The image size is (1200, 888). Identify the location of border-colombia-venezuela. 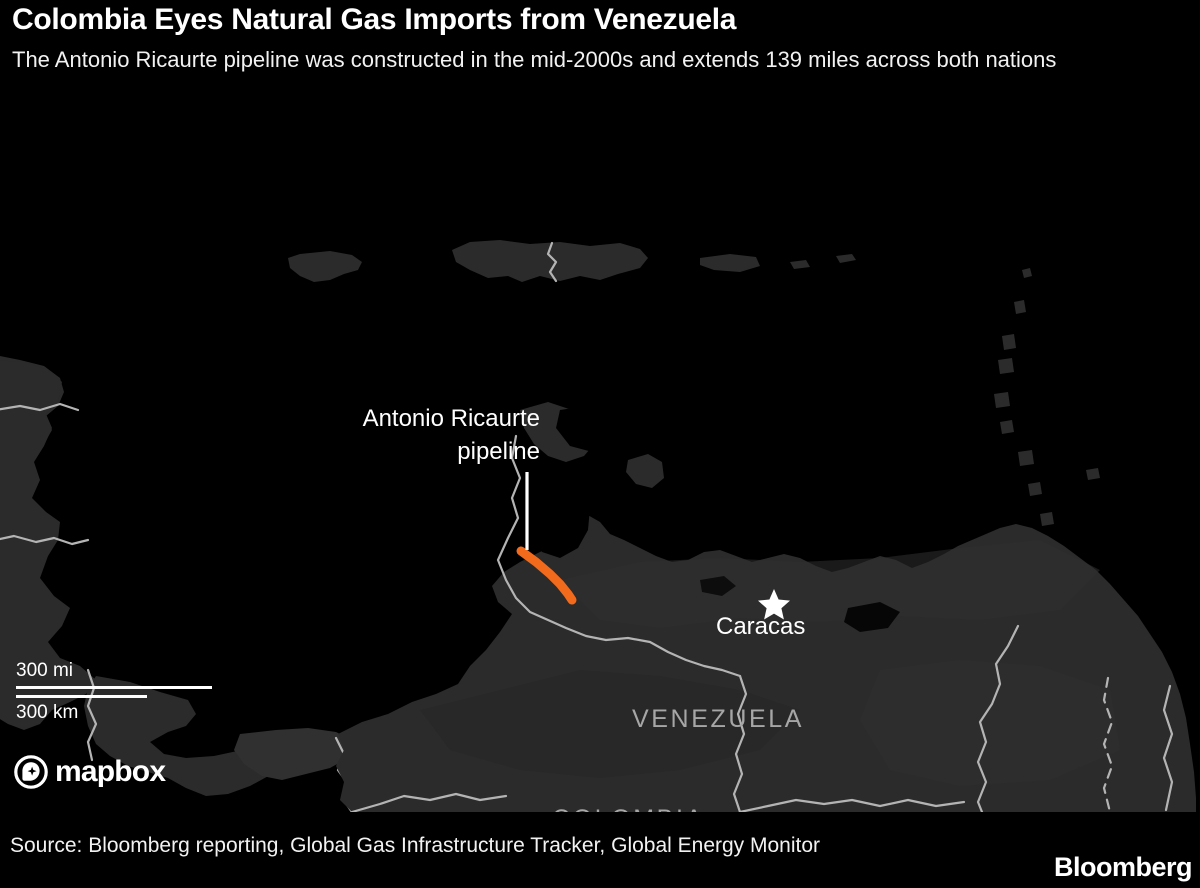
(619, 556).